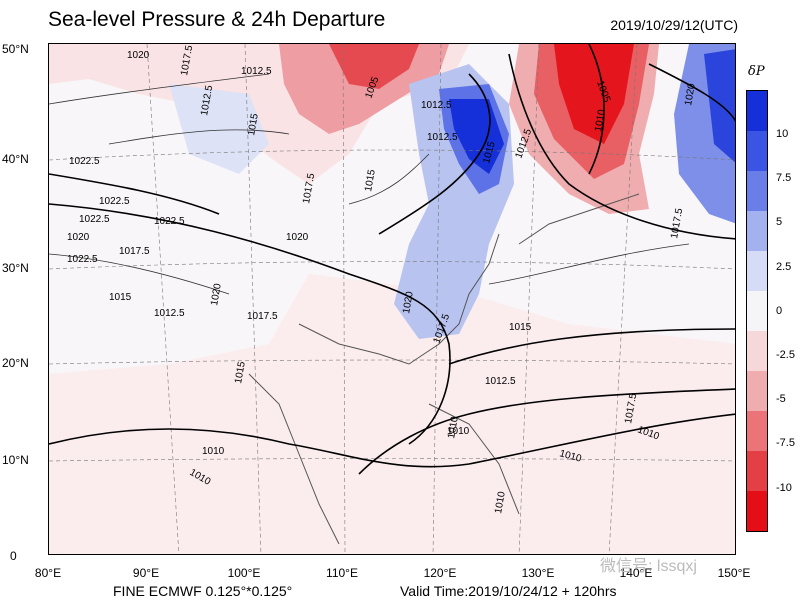 Image resolution: width=800 pixels, height=600 pixels. I want to click on lon-label-140e: 140°E, so click(636, 573).